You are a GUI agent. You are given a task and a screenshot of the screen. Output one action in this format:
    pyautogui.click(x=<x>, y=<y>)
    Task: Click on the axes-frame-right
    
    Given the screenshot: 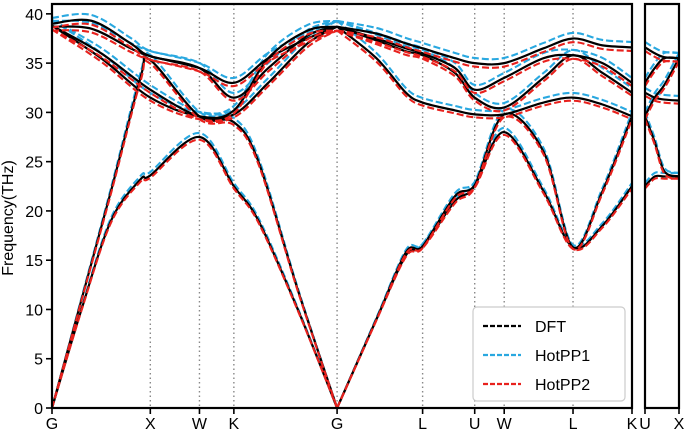 What is the action you would take?
    pyautogui.click(x=662, y=206)
    